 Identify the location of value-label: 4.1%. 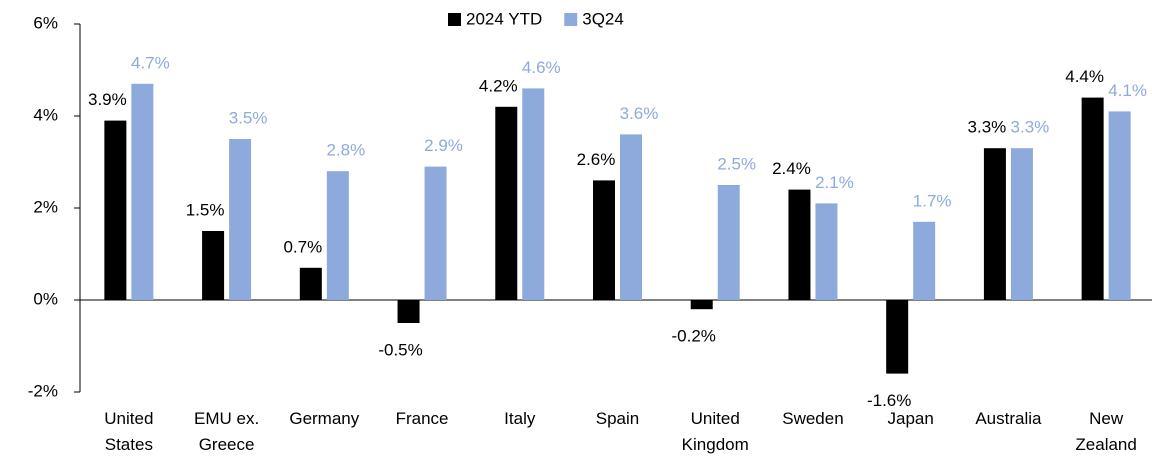
(1127, 90).